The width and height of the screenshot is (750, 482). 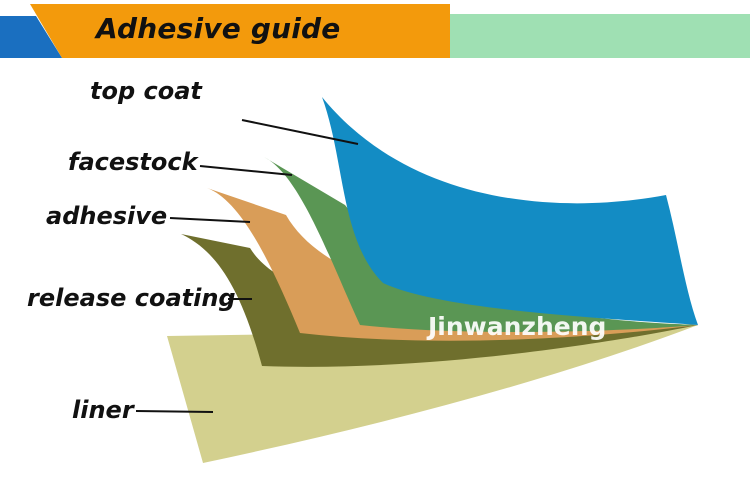 I want to click on label-liner: liner, so click(x=103, y=410).